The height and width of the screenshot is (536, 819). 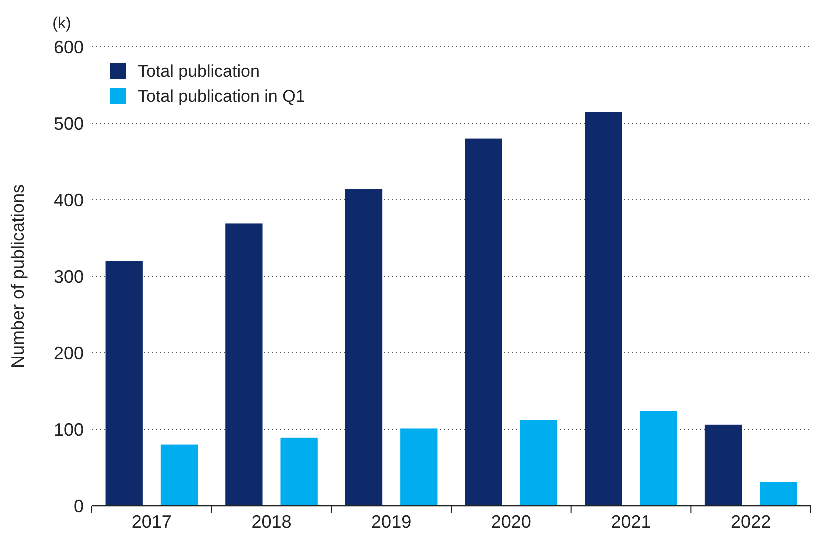 What do you see at coordinates (272, 522) in the screenshot?
I see `x-tick-label: 2018` at bounding box center [272, 522].